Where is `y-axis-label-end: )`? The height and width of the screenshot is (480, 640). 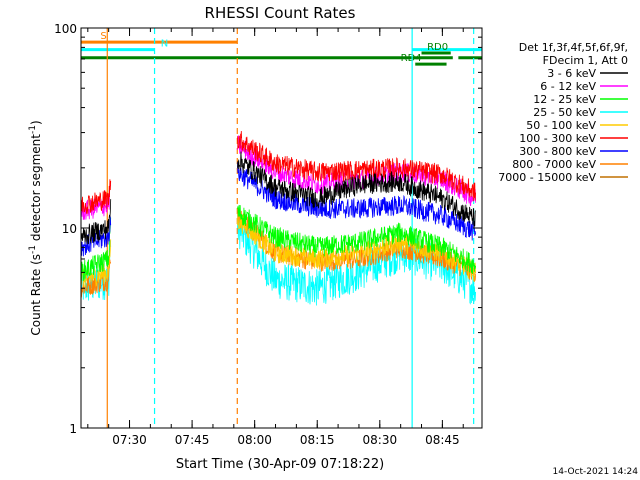 y-axis-label-end: ) is located at coordinates (36, 122).